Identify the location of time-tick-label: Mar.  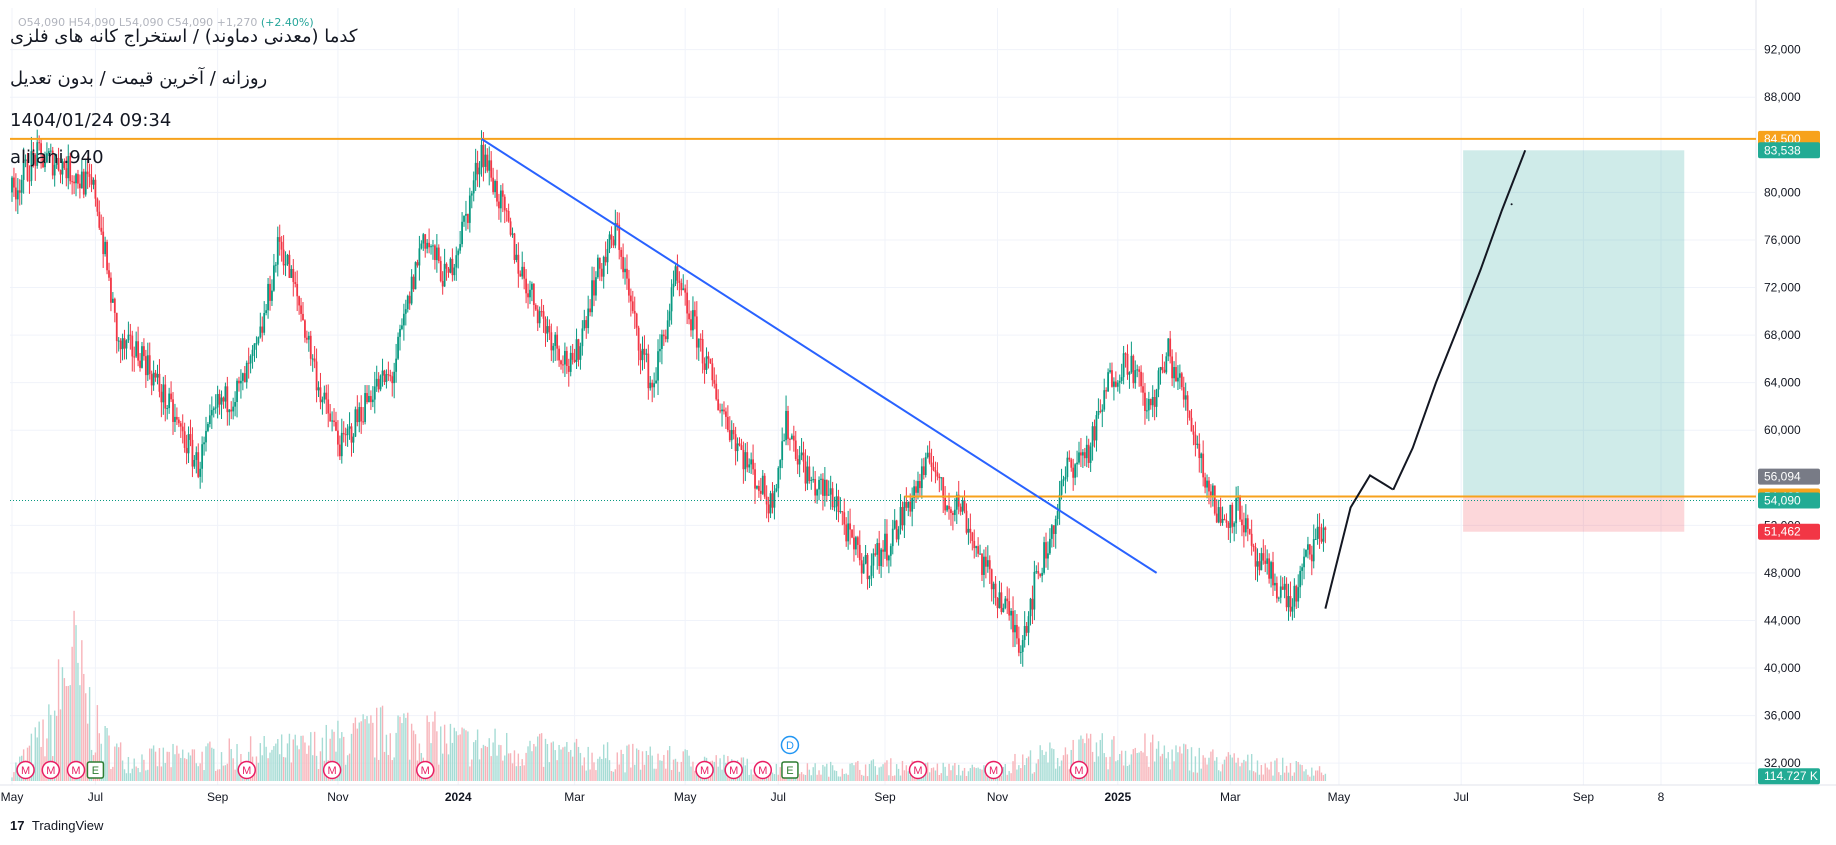
(1230, 797).